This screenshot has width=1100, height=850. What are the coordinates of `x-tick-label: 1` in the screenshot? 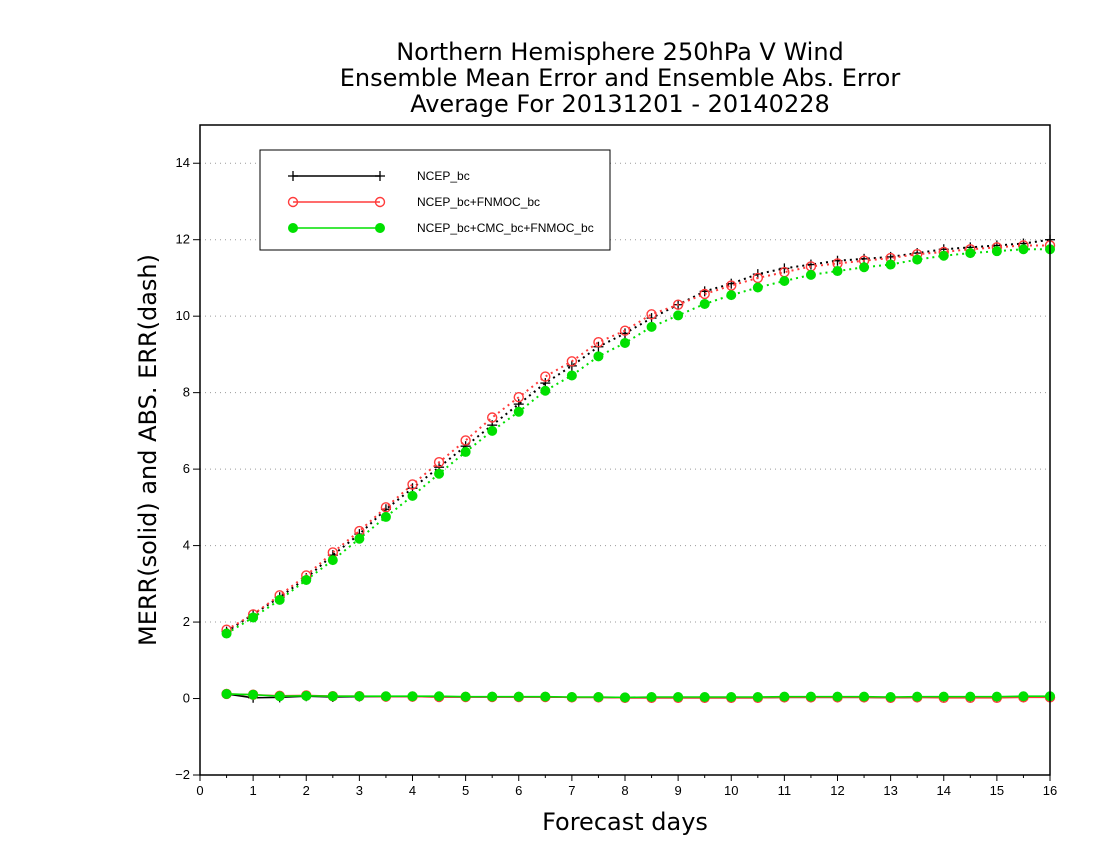 It's located at (253, 790).